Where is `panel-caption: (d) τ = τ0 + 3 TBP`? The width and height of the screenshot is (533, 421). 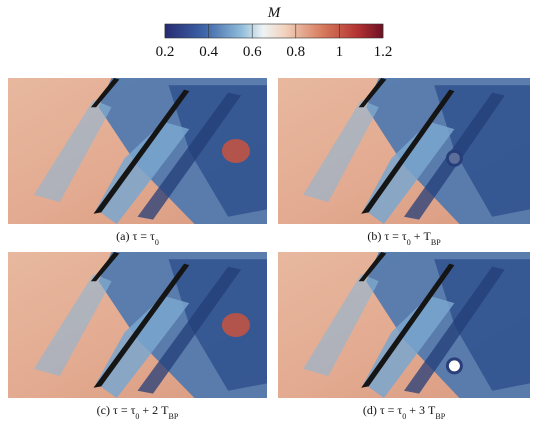
panel-caption: (d) τ = τ0 + 3 TBP is located at coordinates (404, 412).